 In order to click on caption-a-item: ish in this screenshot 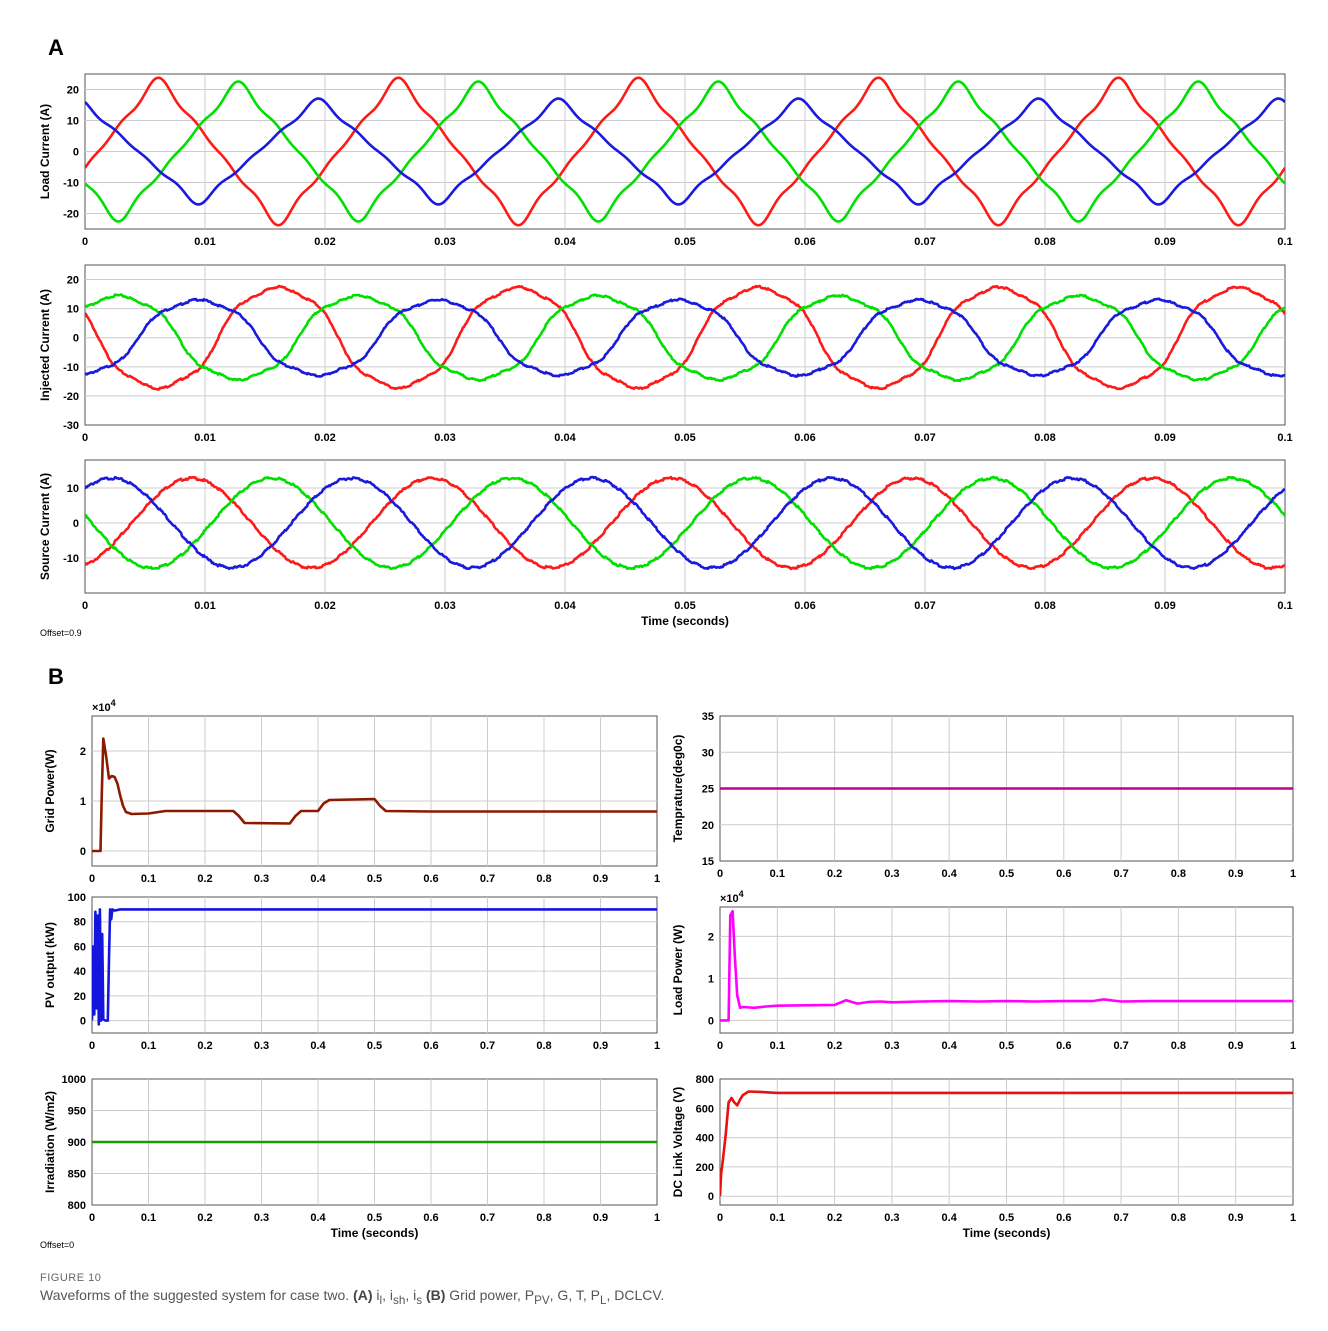, I will do `click(397, 1297)`.